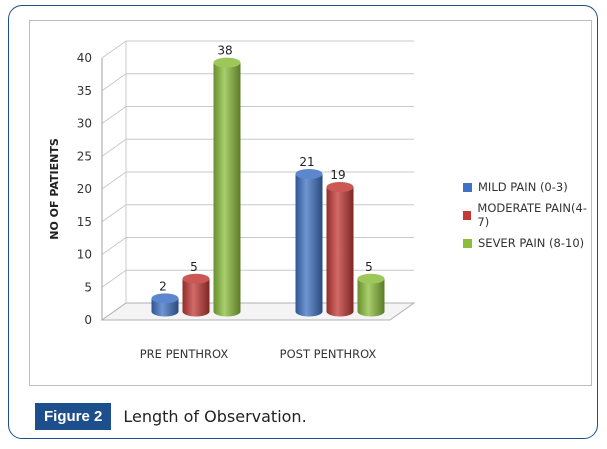 The height and width of the screenshot is (449, 607). I want to click on data-label: 38, so click(224, 51).